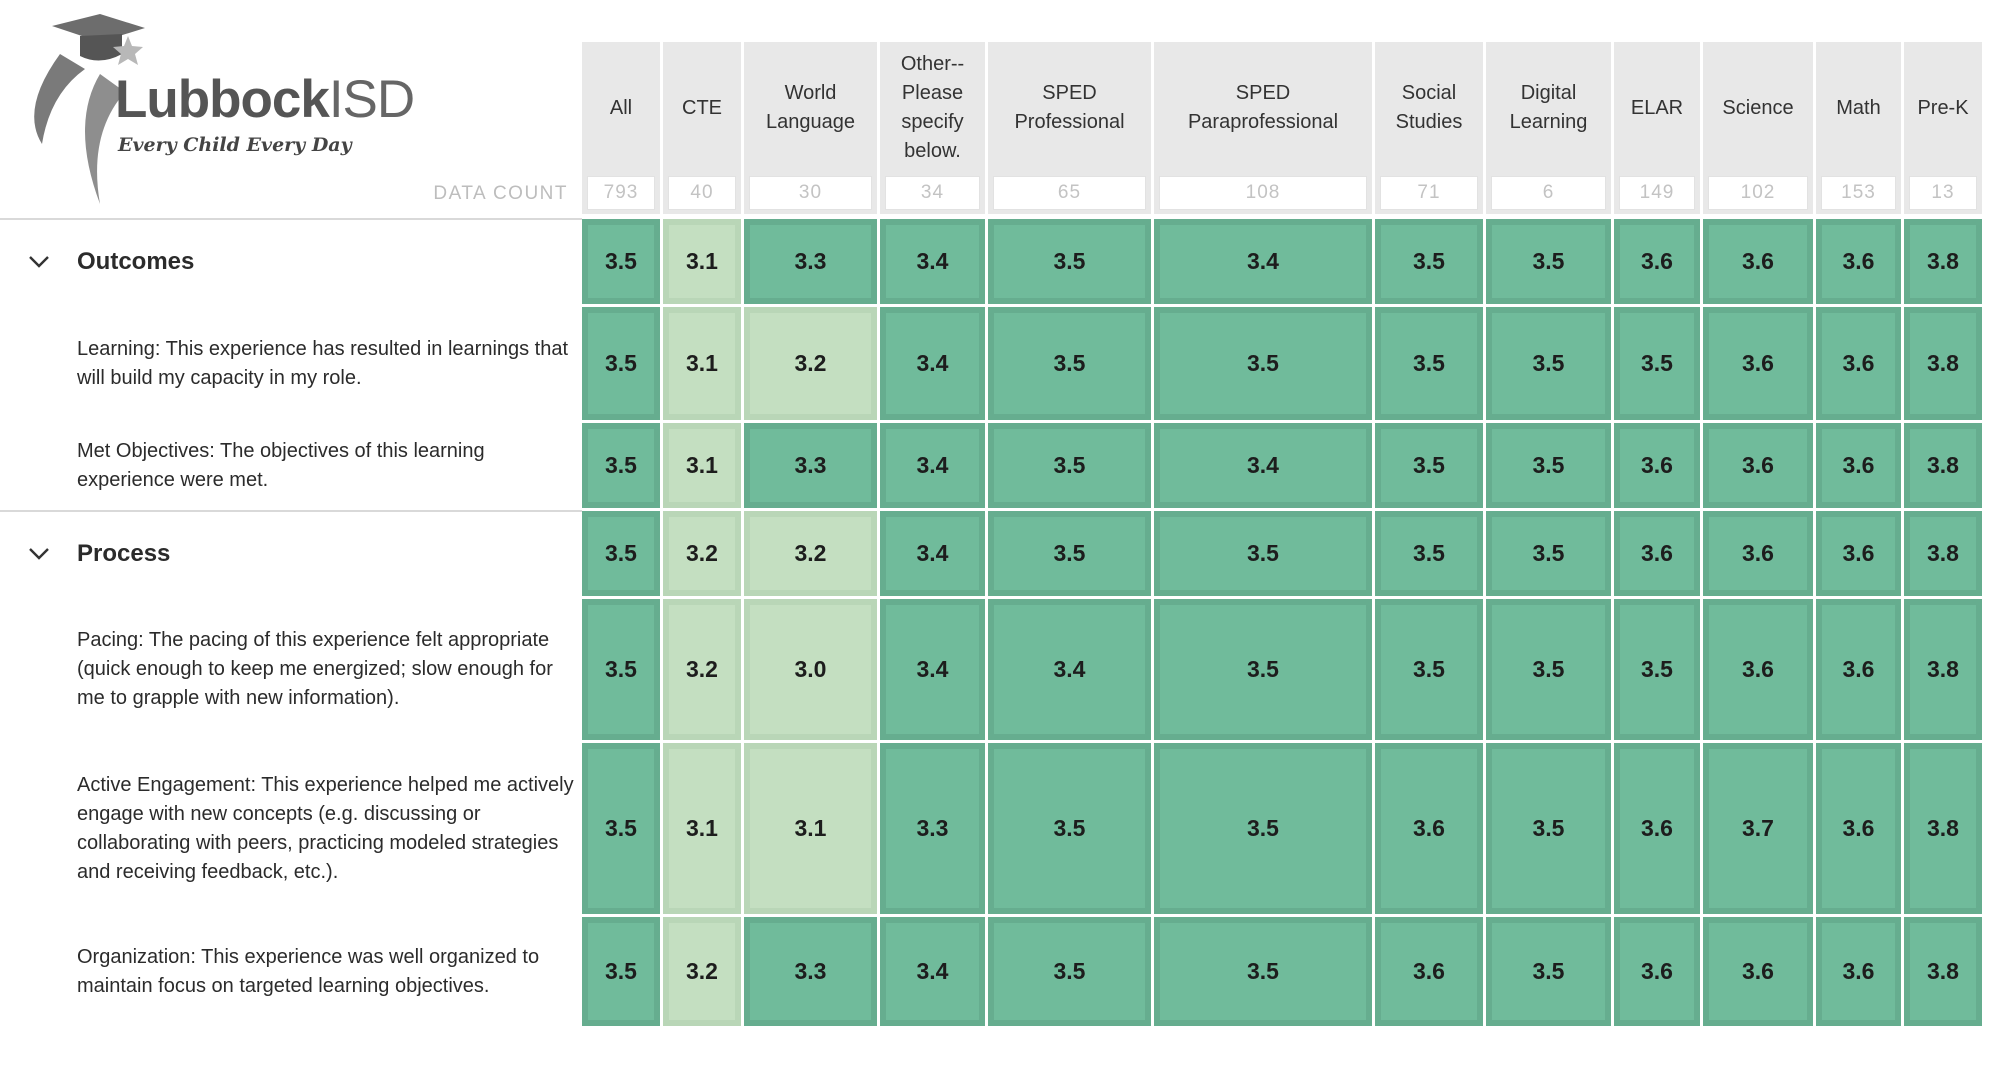  What do you see at coordinates (702, 128) in the screenshot?
I see `column-header-2: CTE 40` at bounding box center [702, 128].